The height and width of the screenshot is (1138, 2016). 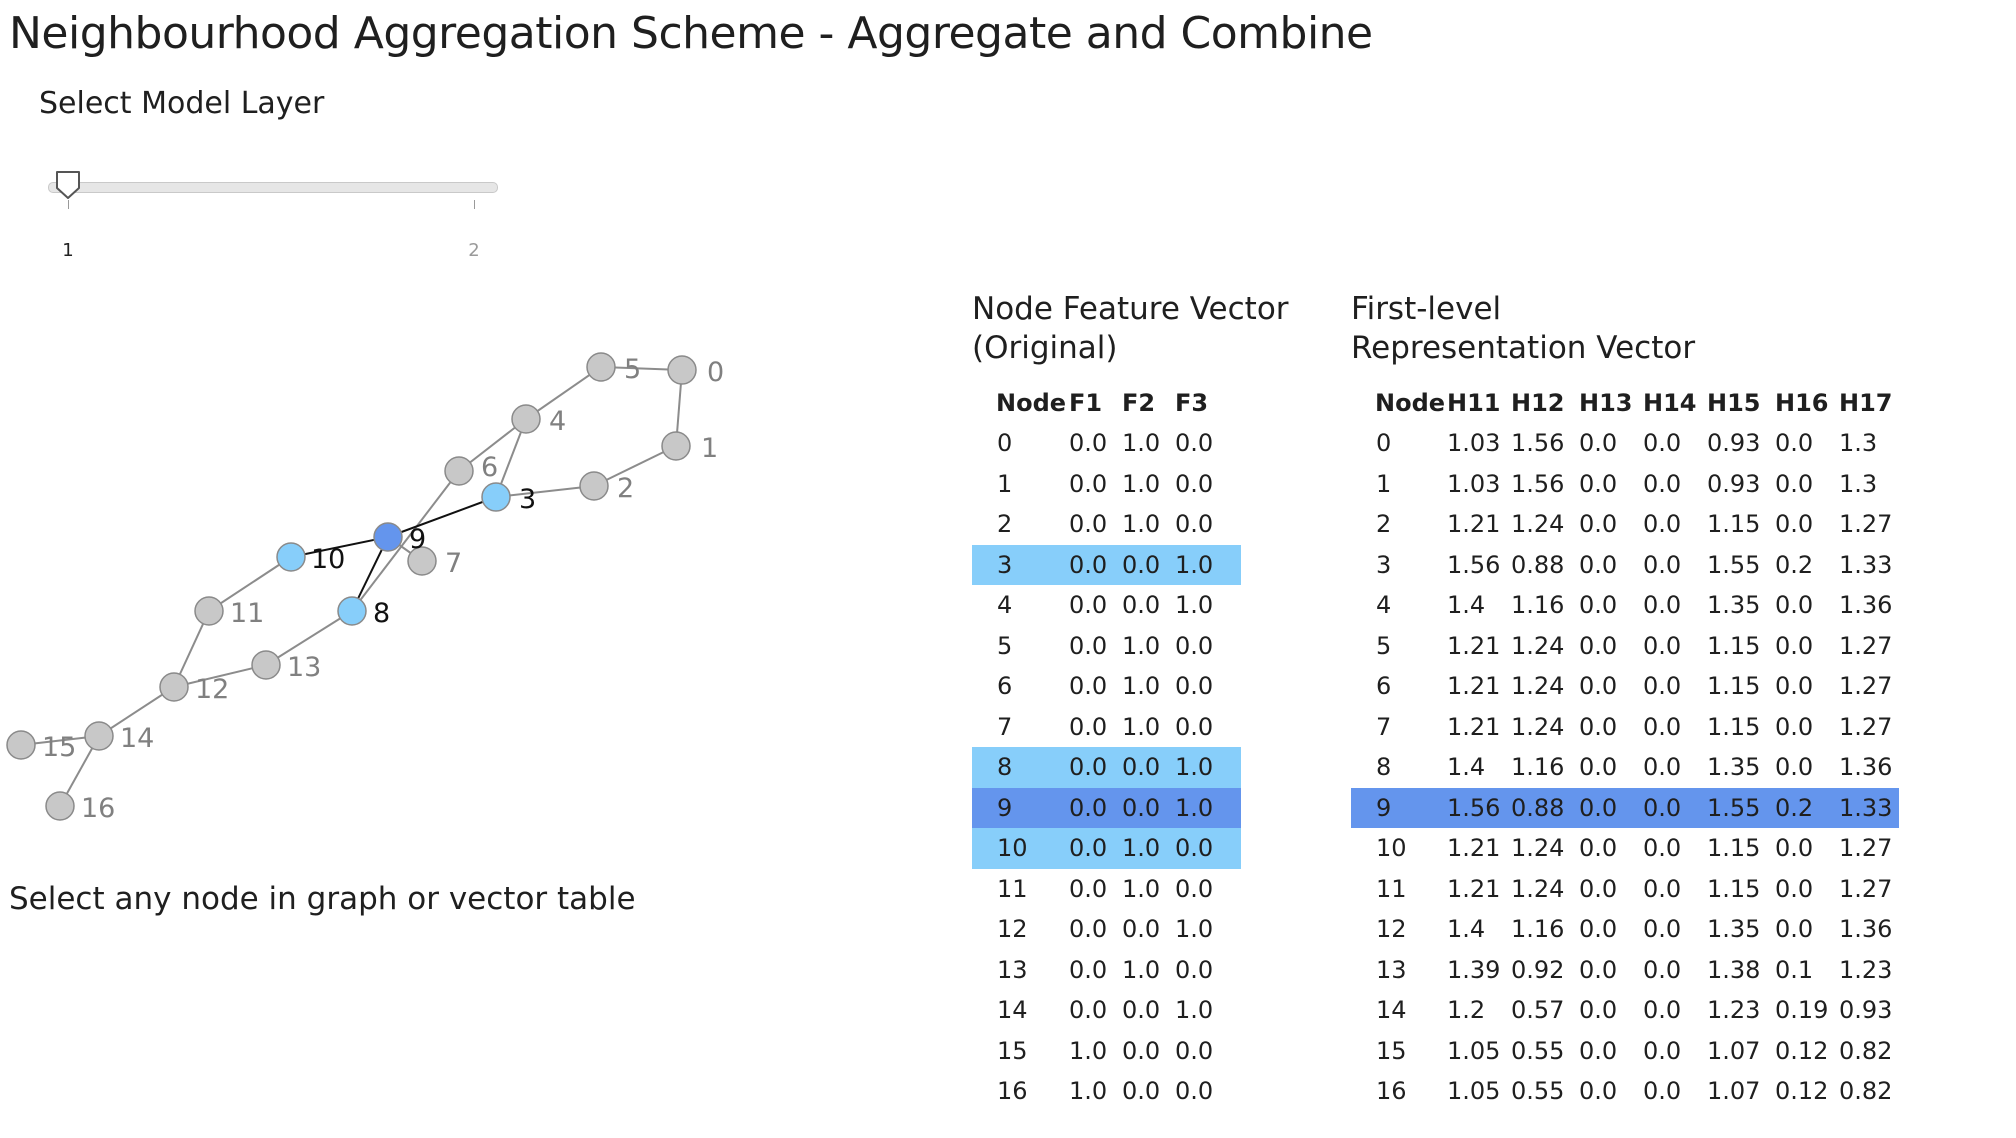 I want to click on slider-tick-label-1: 1, so click(x=68, y=250).